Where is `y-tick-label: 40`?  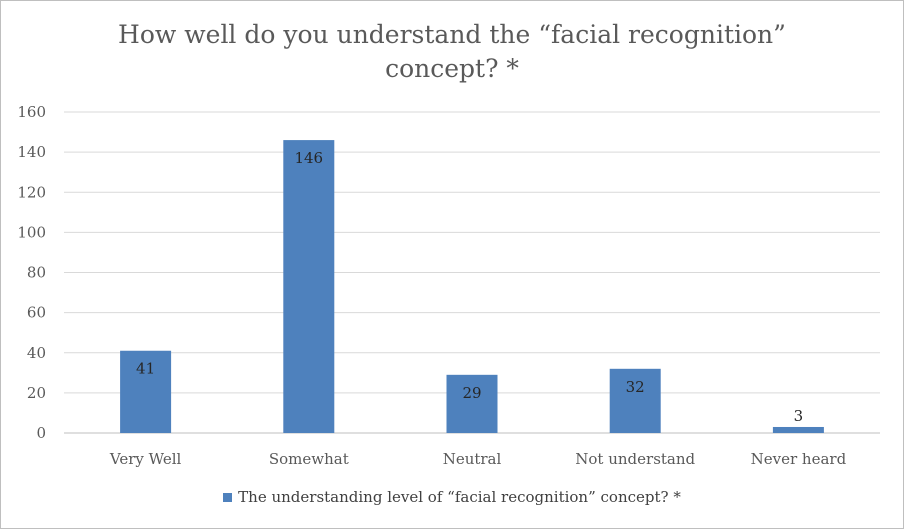 y-tick-label: 40 is located at coordinates (36, 353).